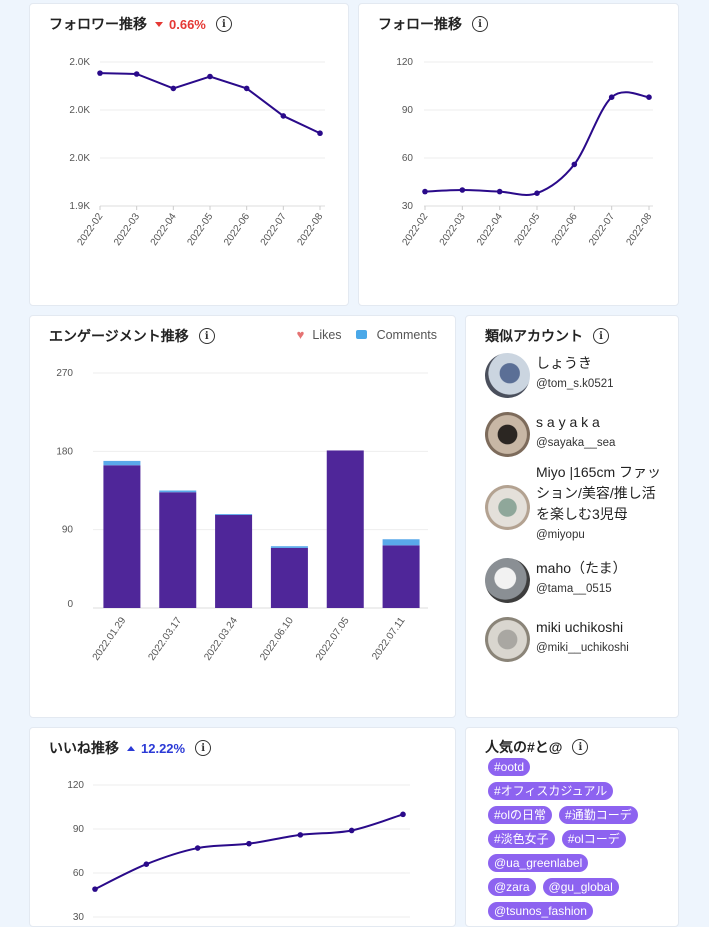  I want to click on down-arrow-icon, so click(159, 24).